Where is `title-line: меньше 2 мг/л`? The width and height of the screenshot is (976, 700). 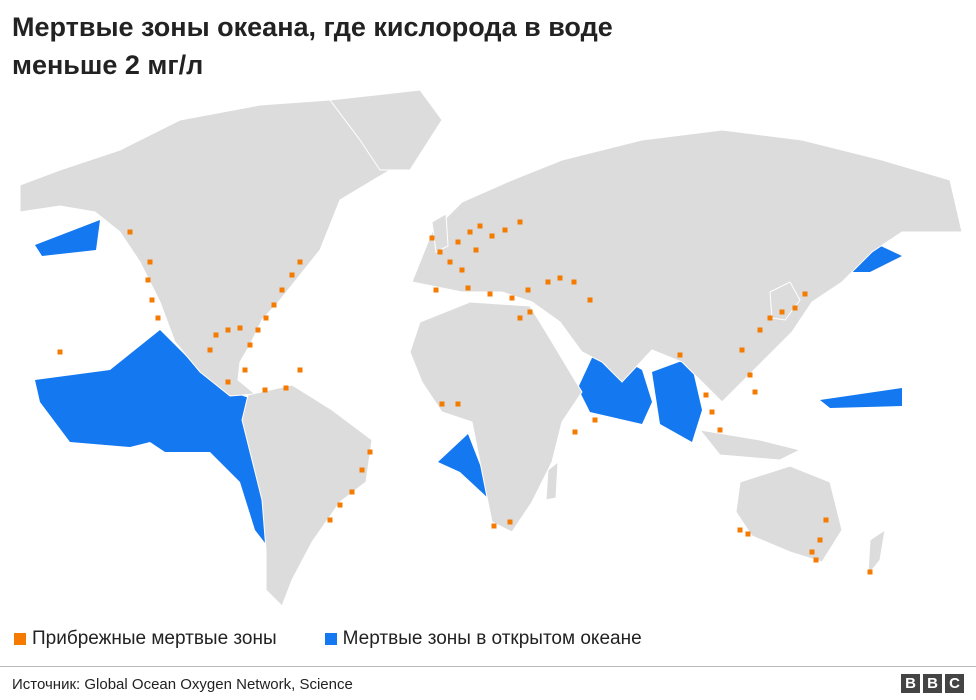
title-line: меньше 2 мг/л is located at coordinates (108, 65).